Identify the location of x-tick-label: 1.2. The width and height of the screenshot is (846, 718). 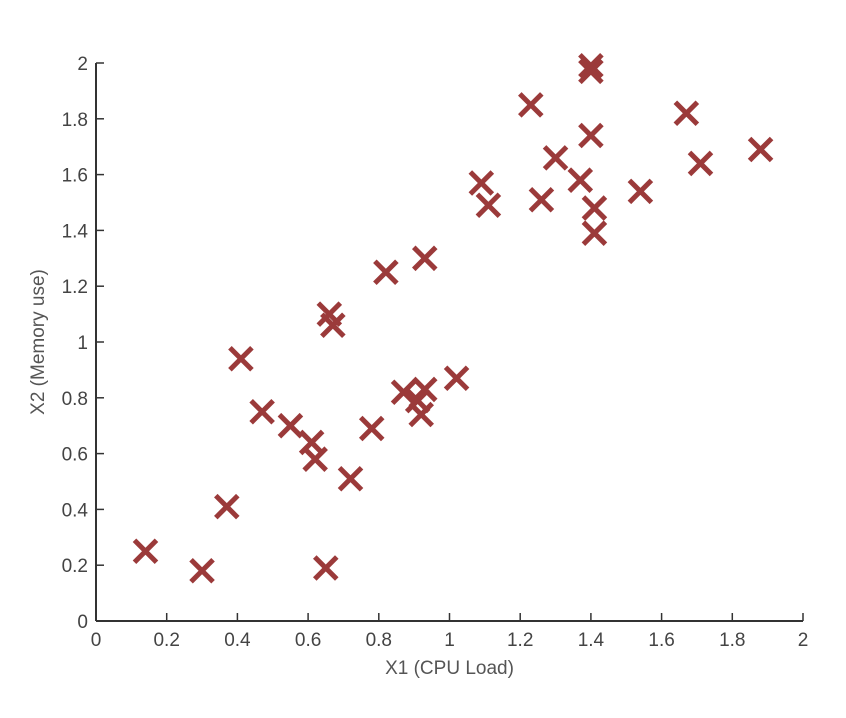
(520, 640).